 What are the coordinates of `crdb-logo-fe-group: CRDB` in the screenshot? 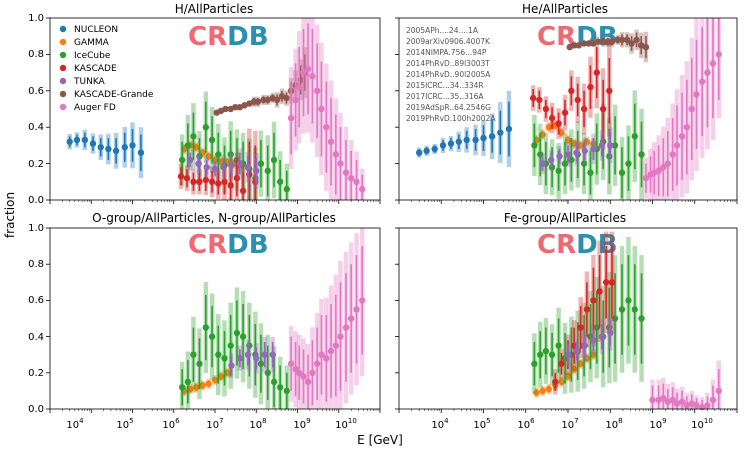 It's located at (577, 245).